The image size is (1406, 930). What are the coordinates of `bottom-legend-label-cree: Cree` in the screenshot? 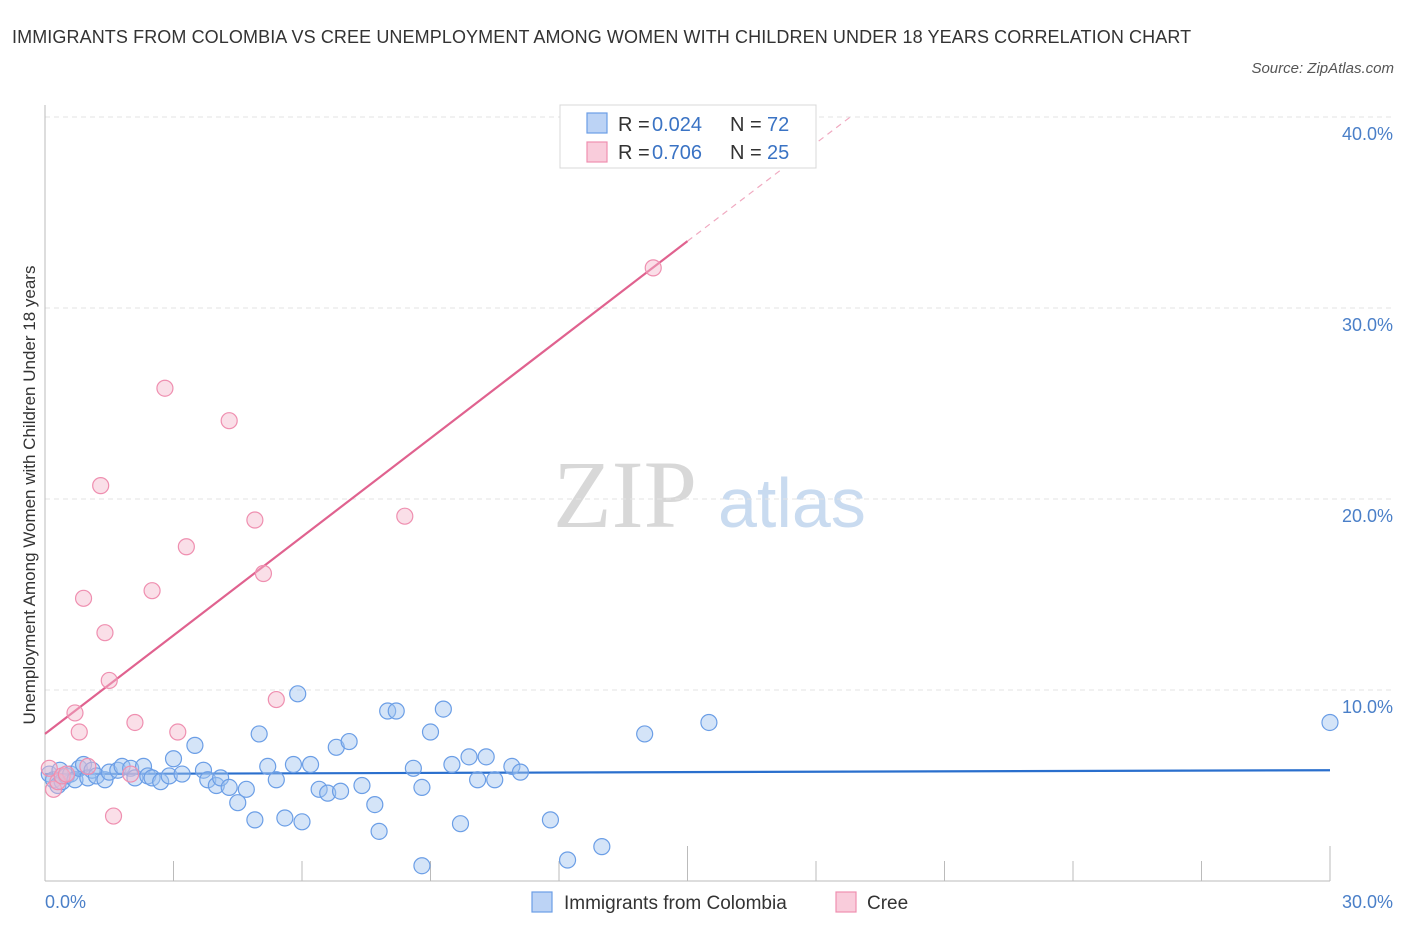 It's located at (887, 903).